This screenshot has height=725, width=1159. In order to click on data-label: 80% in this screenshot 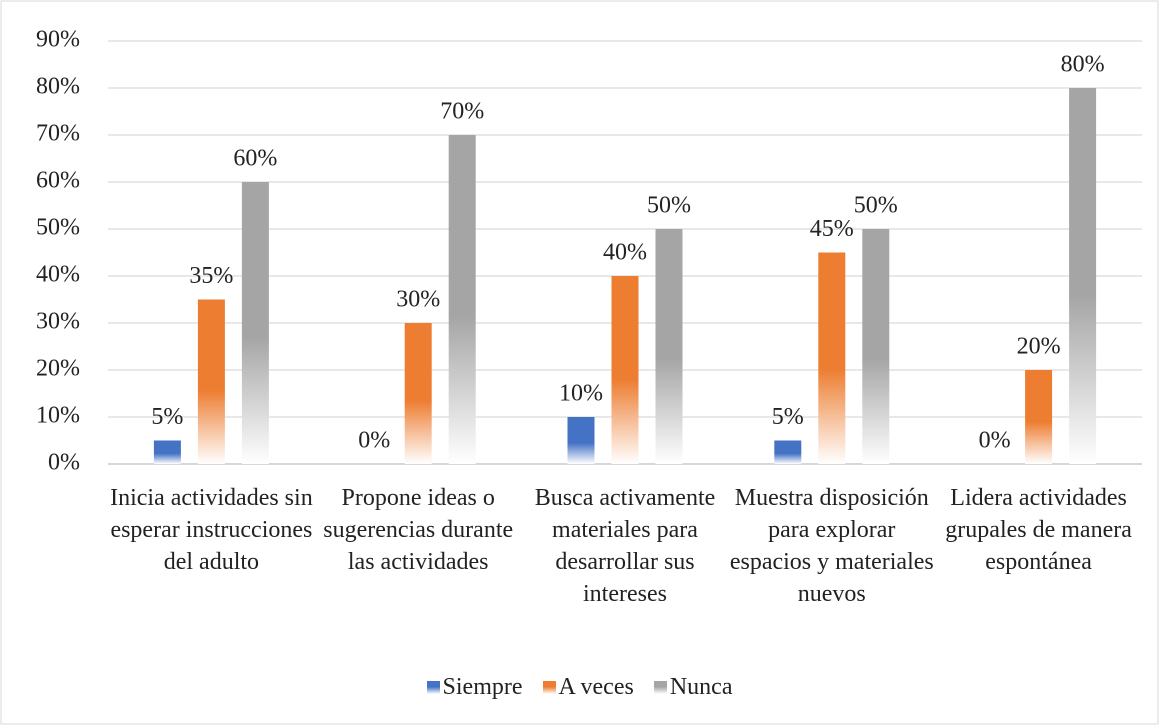, I will do `click(1083, 65)`.